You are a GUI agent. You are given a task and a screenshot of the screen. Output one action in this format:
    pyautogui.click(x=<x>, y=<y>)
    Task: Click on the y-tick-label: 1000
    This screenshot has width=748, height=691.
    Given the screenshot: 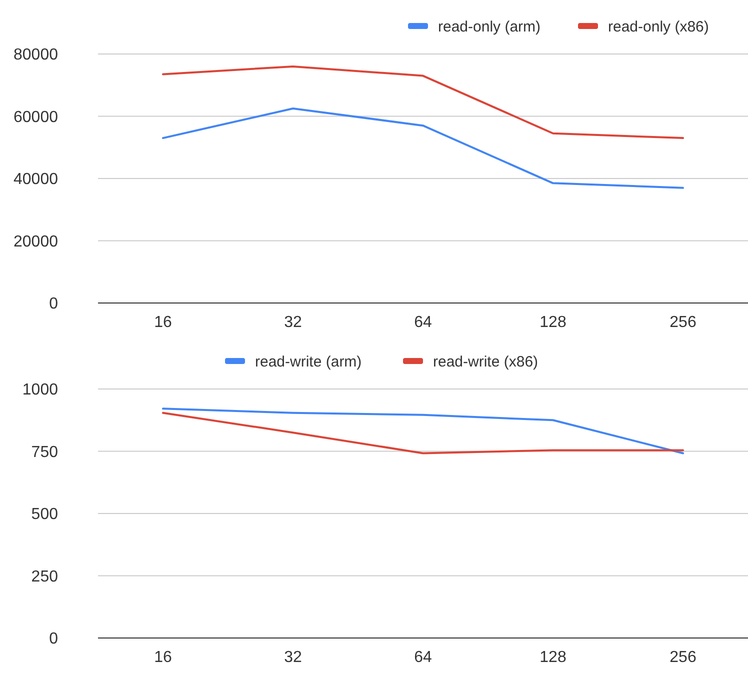 What is the action you would take?
    pyautogui.click(x=40, y=390)
    